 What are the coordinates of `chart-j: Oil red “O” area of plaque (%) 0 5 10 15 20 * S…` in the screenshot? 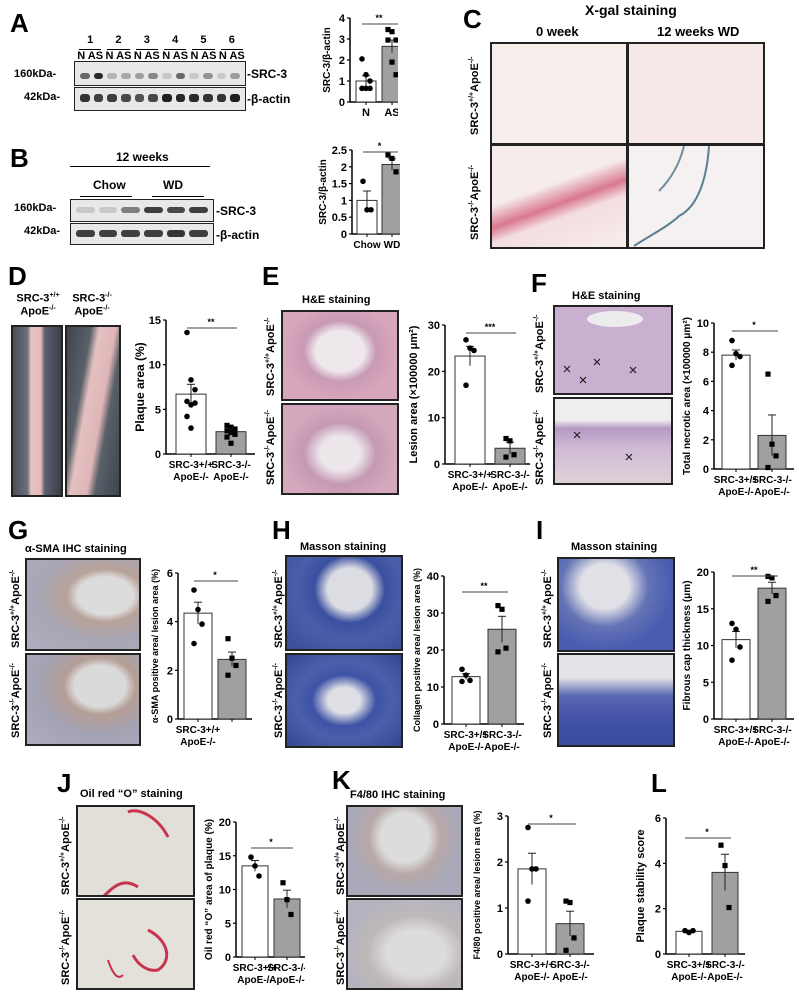 It's located at (253, 903).